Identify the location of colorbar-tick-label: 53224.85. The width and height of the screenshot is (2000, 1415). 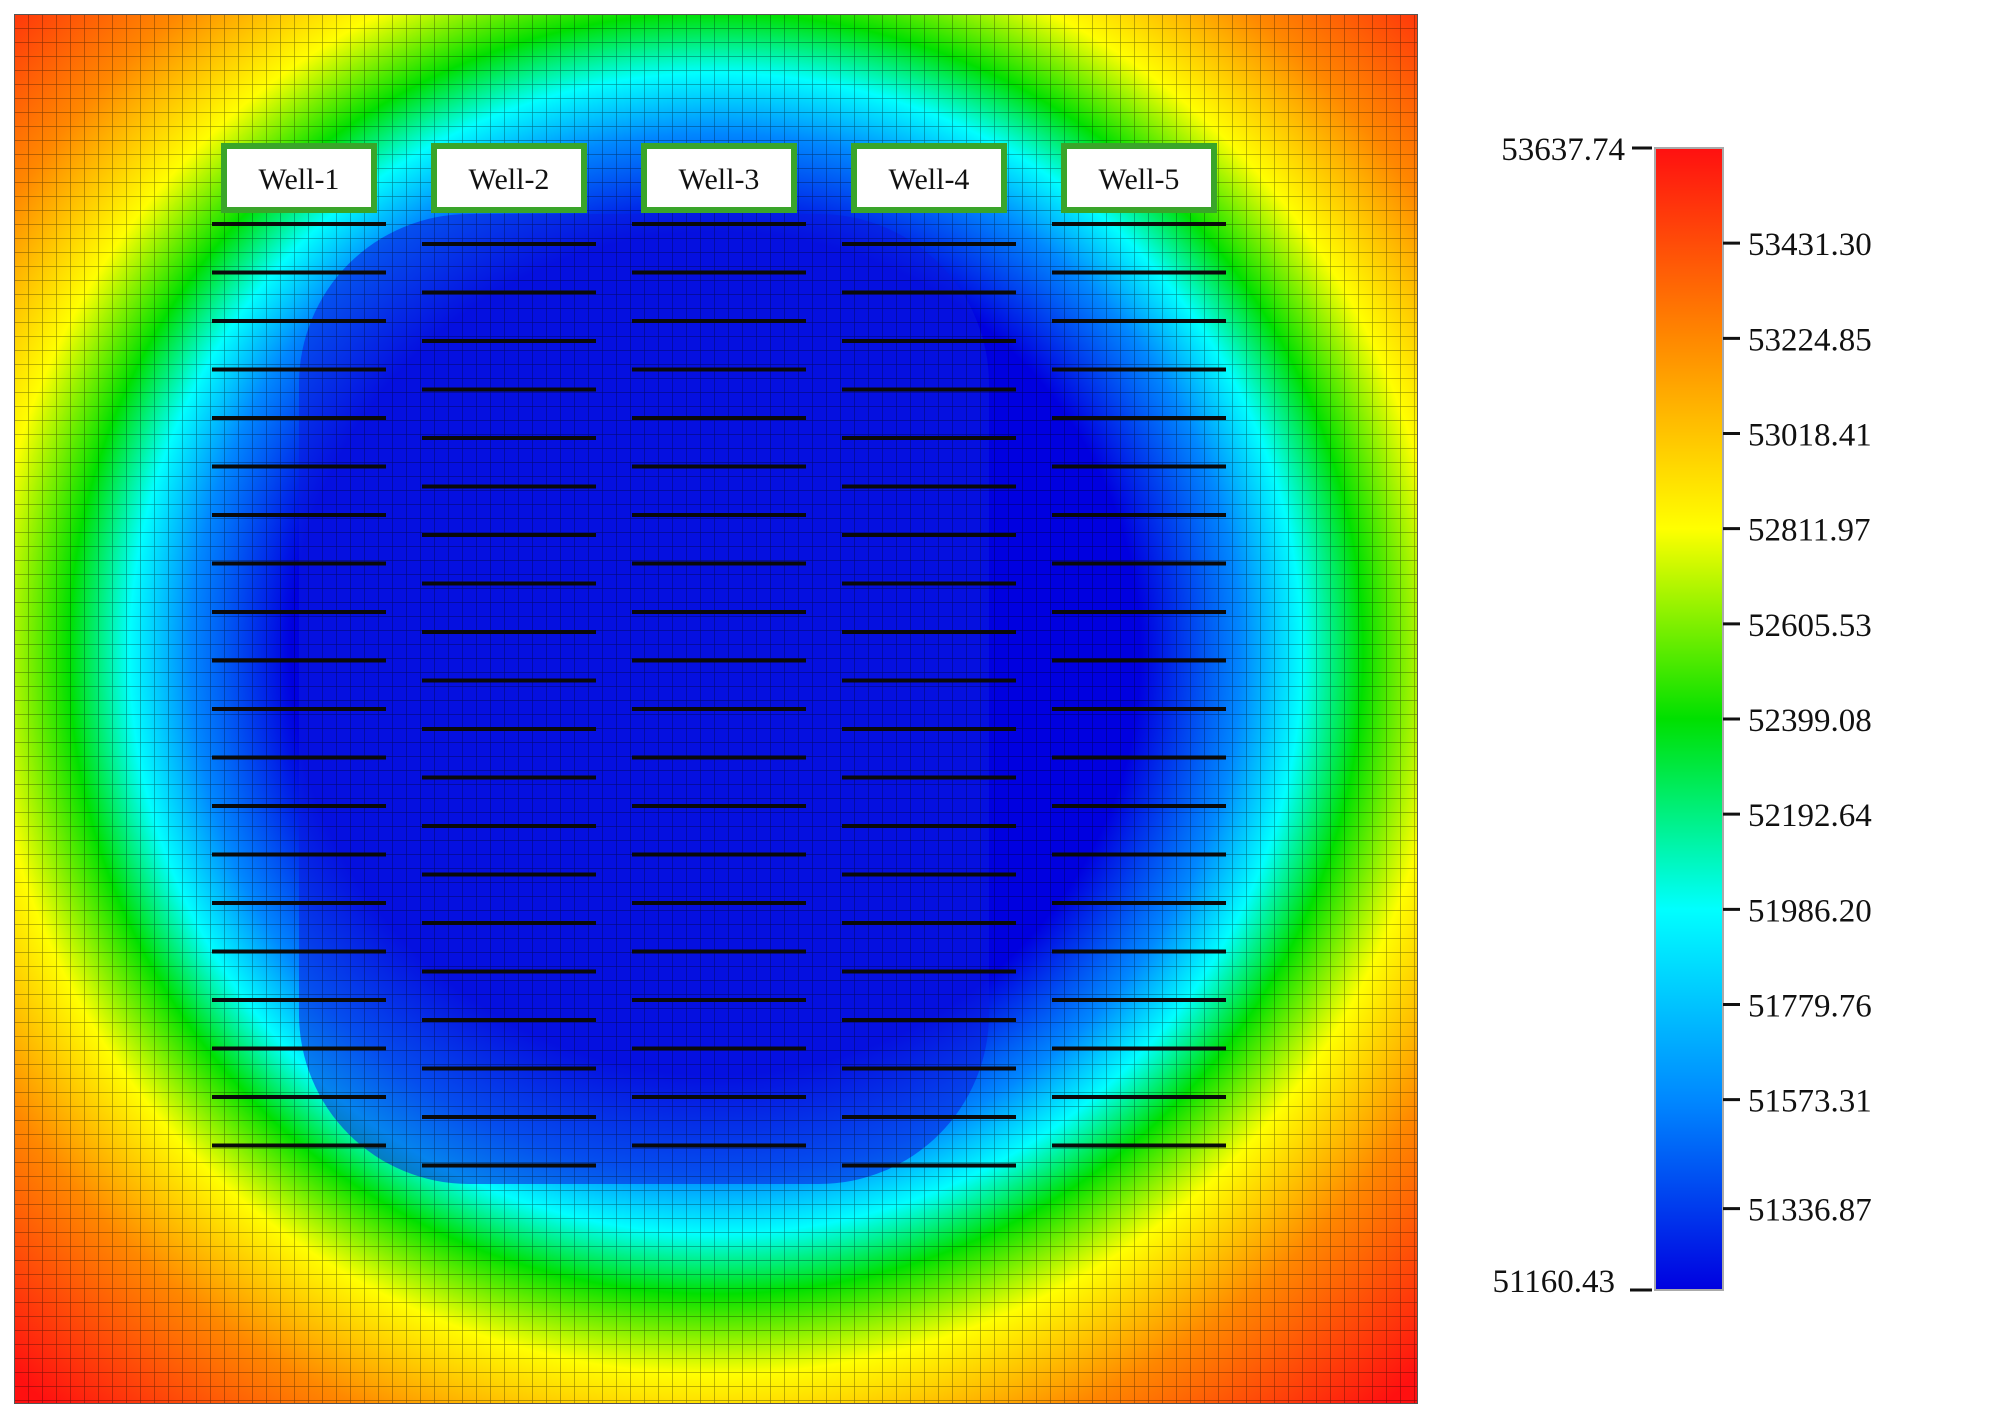
(1810, 340).